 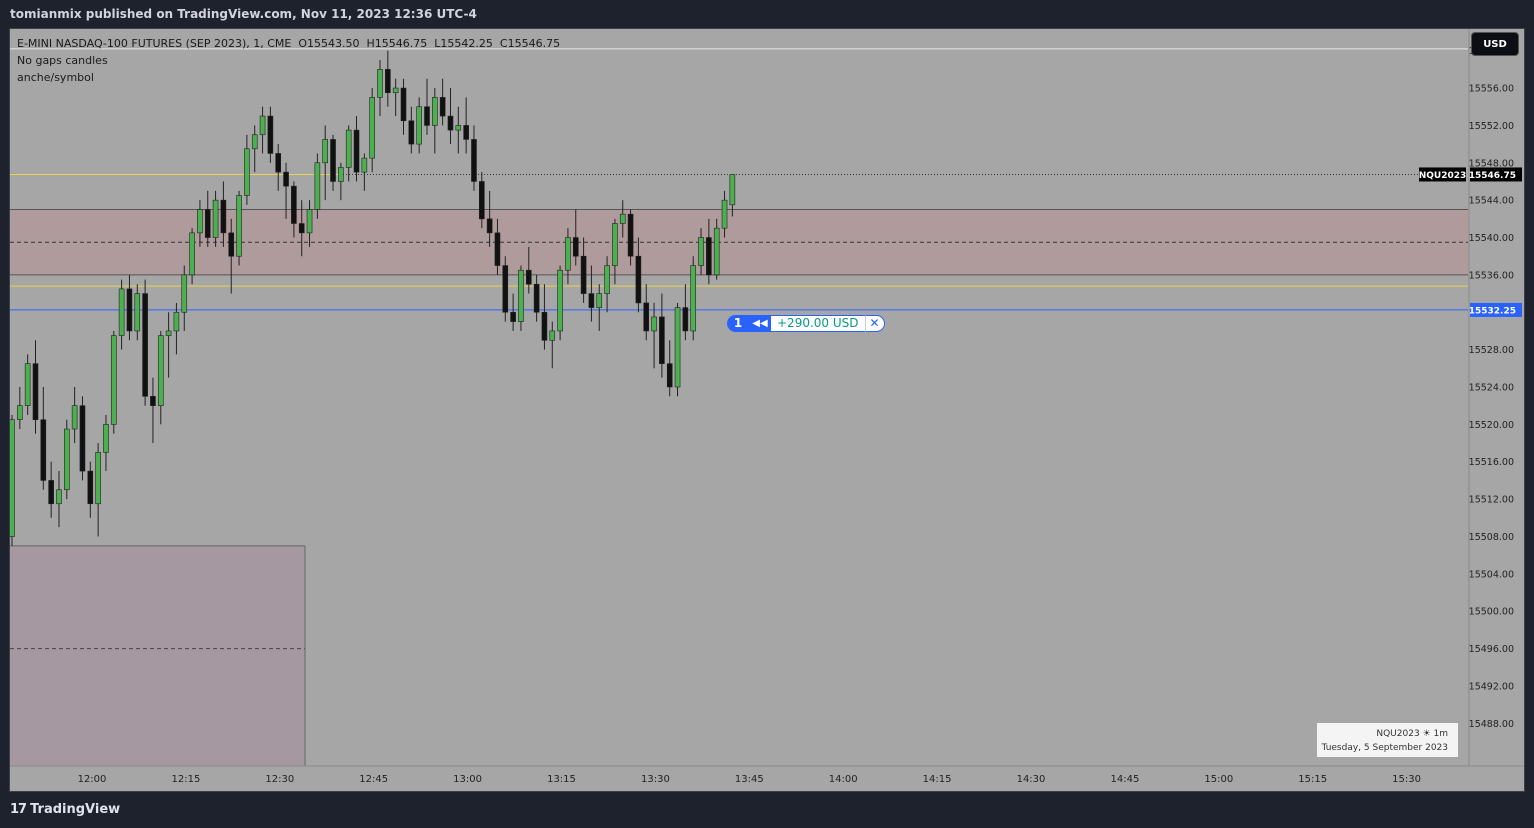 What do you see at coordinates (1491, 126) in the screenshot?
I see `price-tick-label: 15552.00` at bounding box center [1491, 126].